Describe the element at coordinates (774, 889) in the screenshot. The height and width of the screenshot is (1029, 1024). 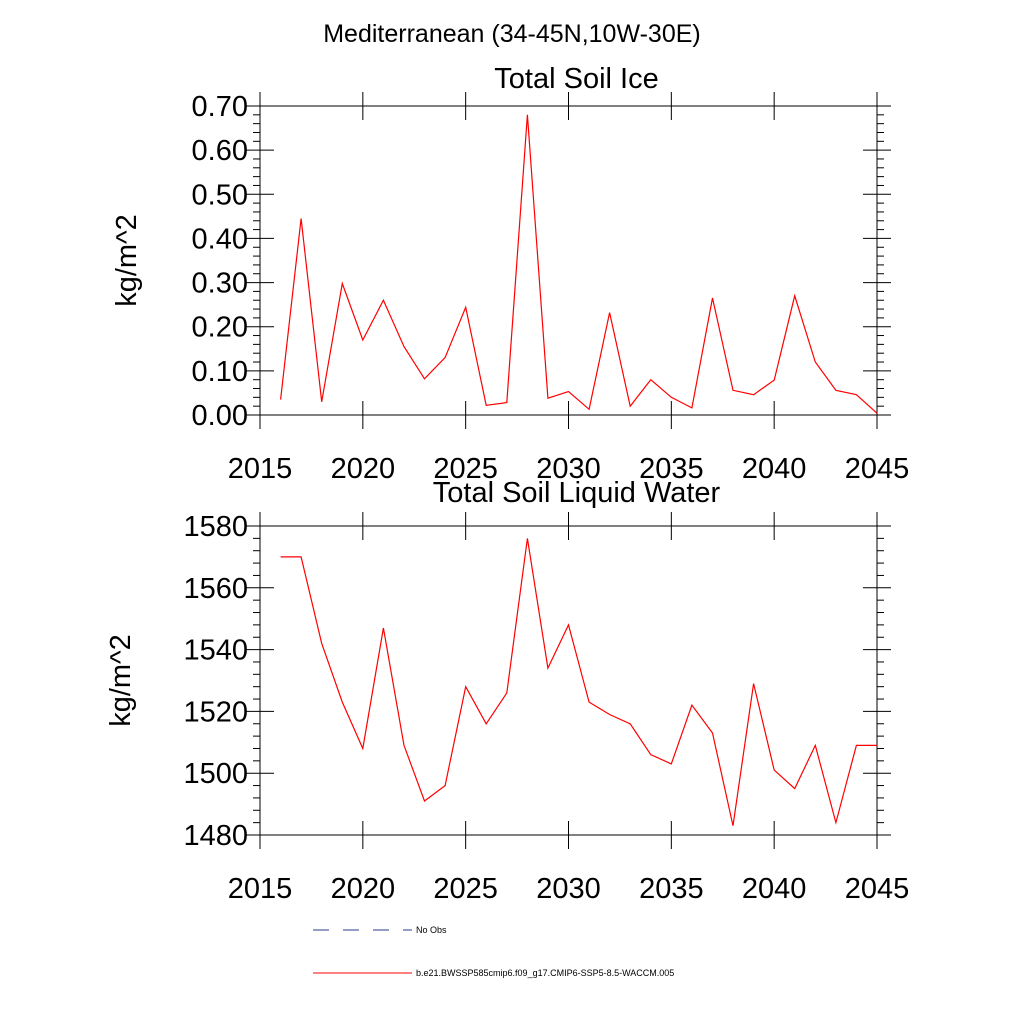
I see `water-x-tick-label: 2040` at that location.